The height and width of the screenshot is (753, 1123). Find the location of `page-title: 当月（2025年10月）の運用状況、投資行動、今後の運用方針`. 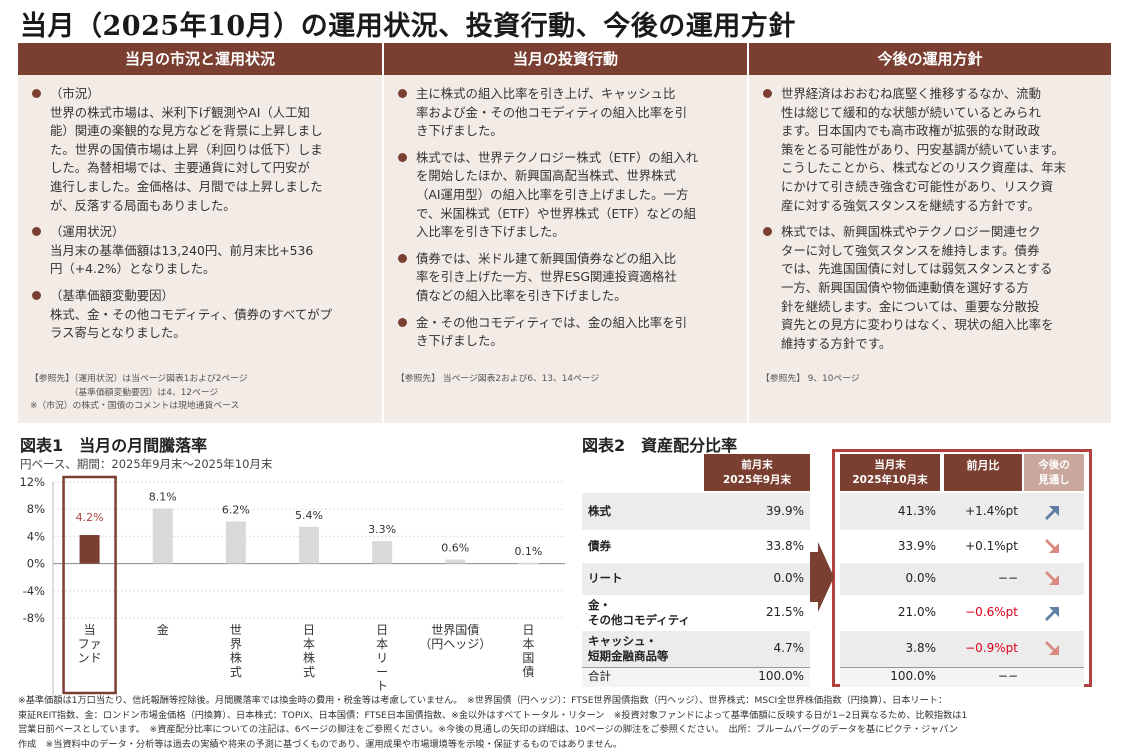

page-title: 当月（2025年10月）の運用状況、投資行動、今後の運用方針 is located at coordinates (408, 26).